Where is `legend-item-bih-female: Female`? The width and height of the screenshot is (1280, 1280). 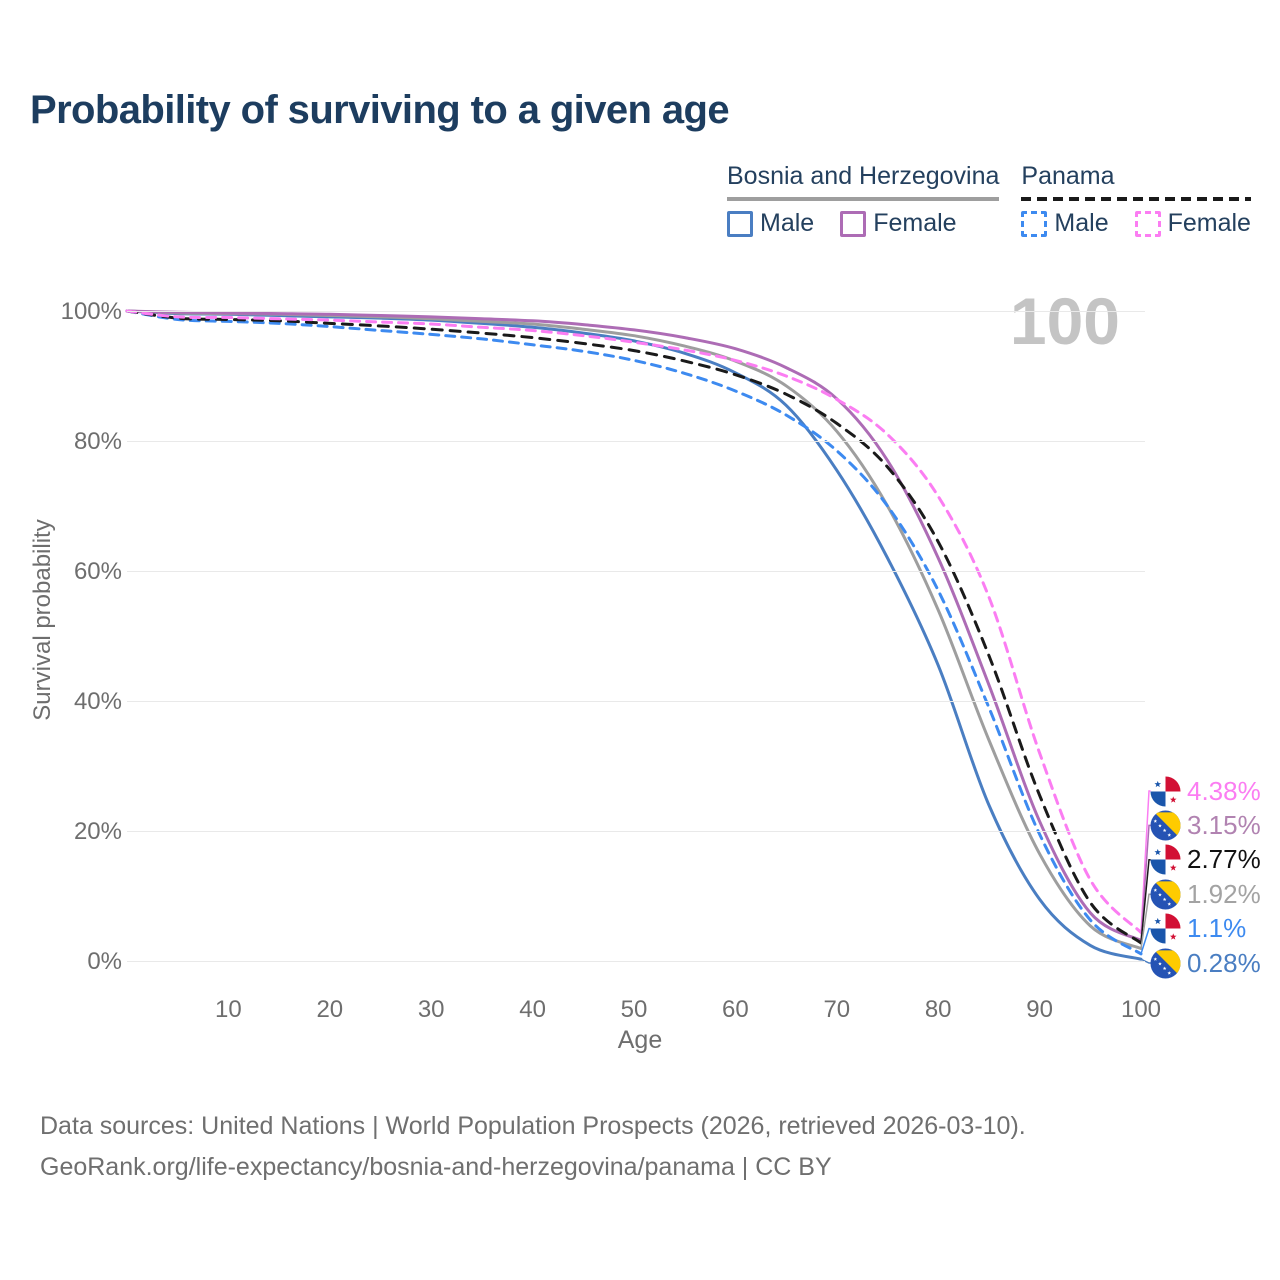
legend-item-bih-female: Female is located at coordinates (898, 223).